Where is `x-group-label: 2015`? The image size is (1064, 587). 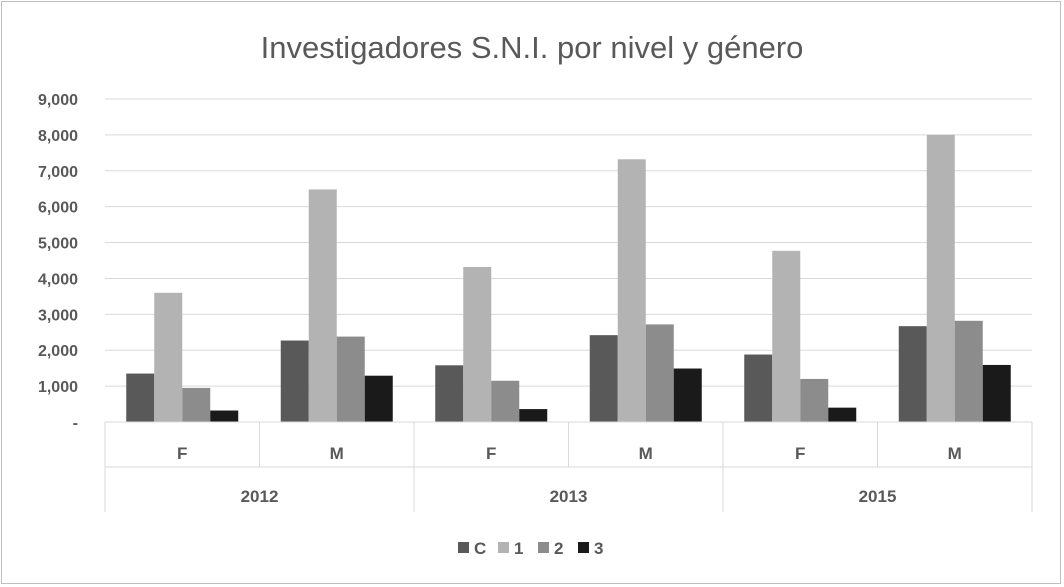
x-group-label: 2015 is located at coordinates (878, 496).